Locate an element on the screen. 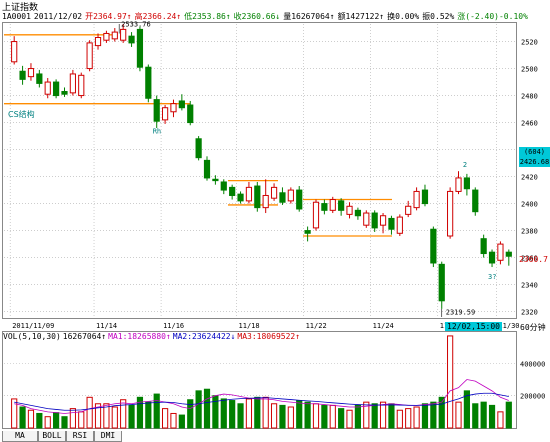 This screenshot has height=442, width=550. info-open: 开2364.97↑ is located at coordinates (108, 16).